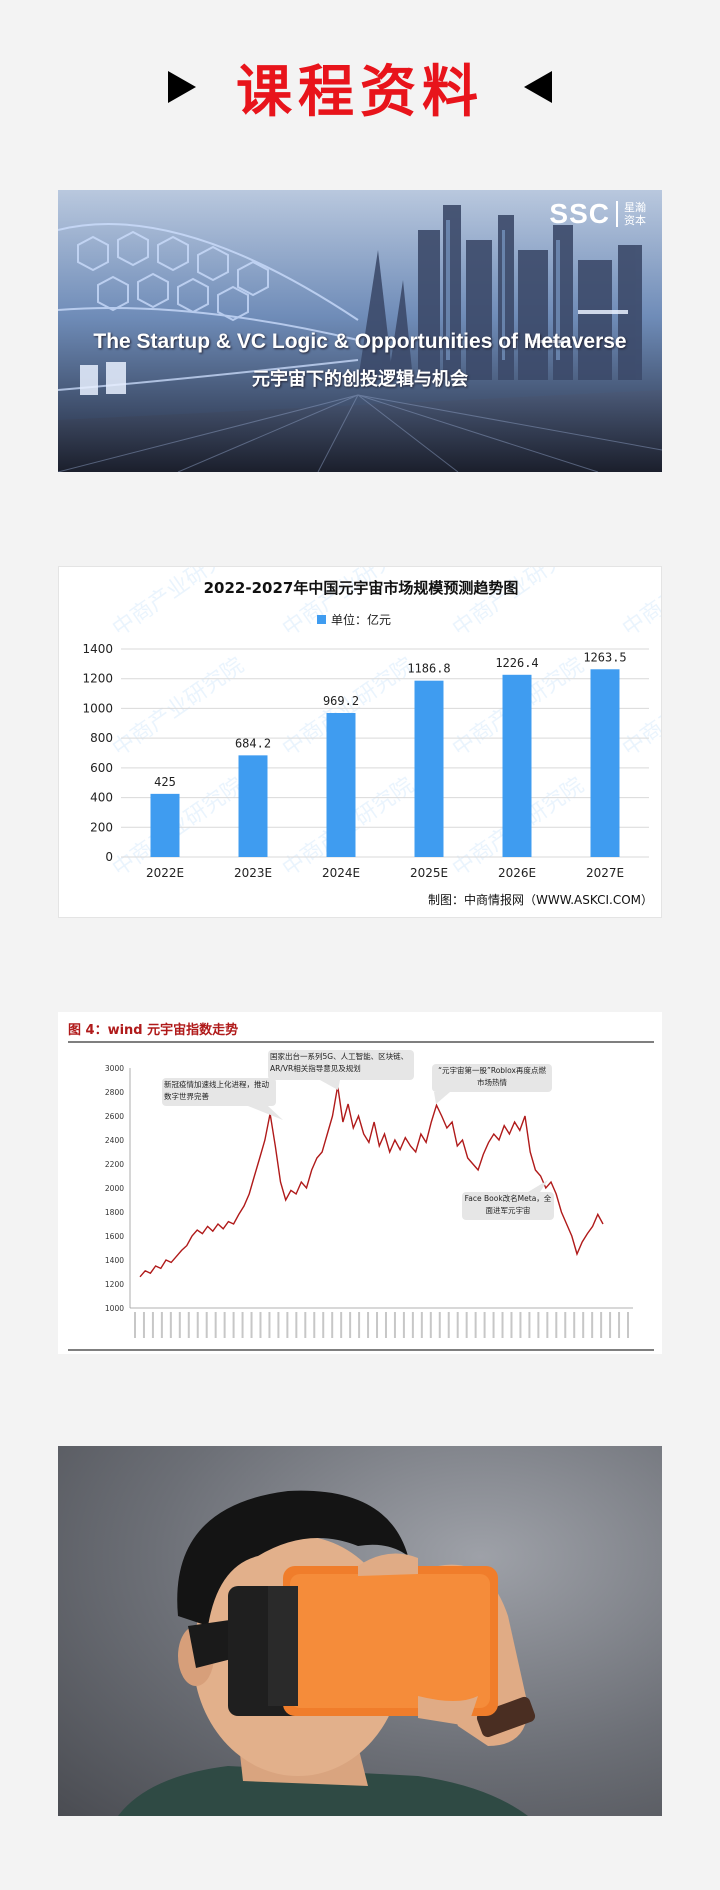  What do you see at coordinates (109, 857) in the screenshot?
I see `y-tick-label: 0` at bounding box center [109, 857].